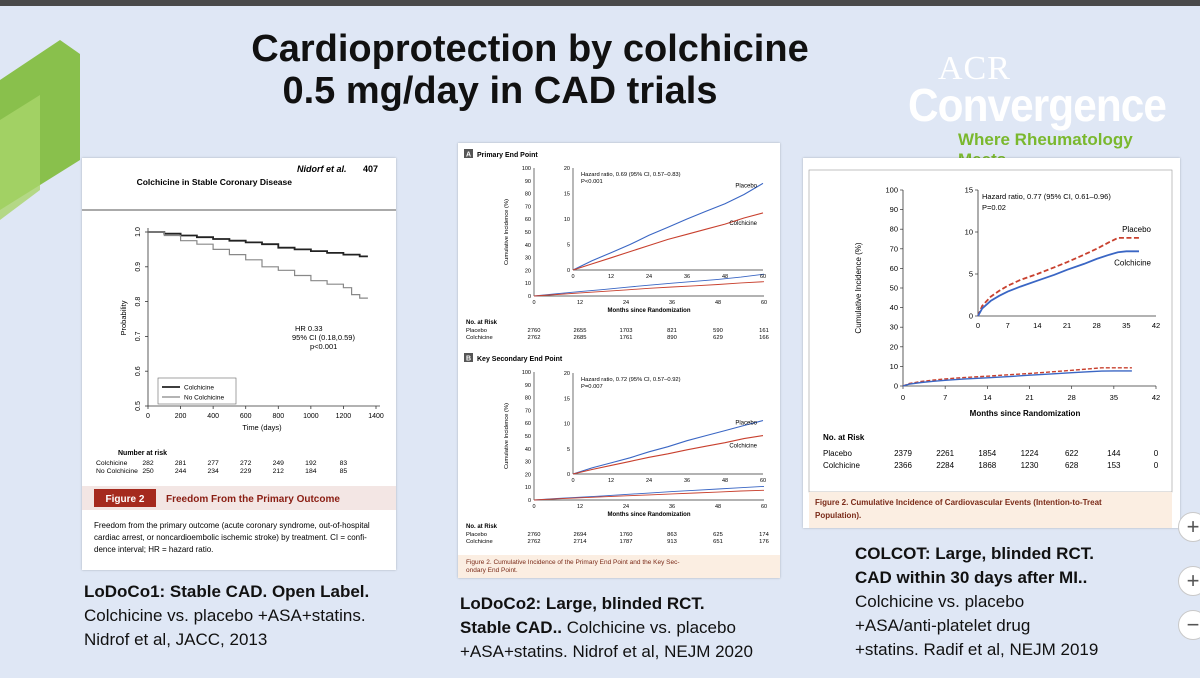 The height and width of the screenshot is (678, 1200). Describe the element at coordinates (990, 510) in the screenshot. I see `figure-caption-band` at that location.